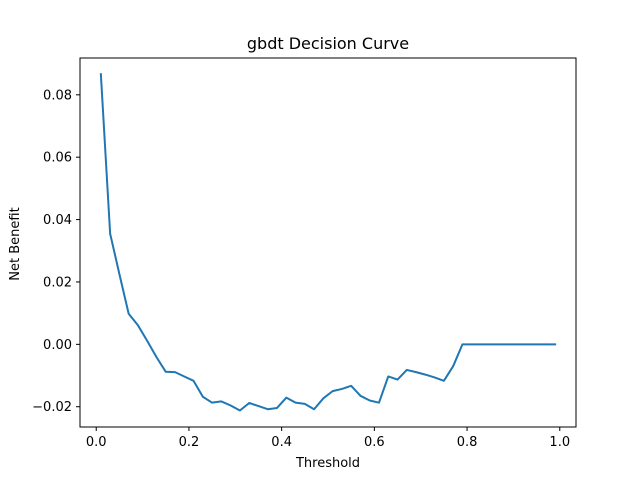 The height and width of the screenshot is (480, 640). Describe the element at coordinates (281, 442) in the screenshot. I see `x-tick-label: 0.4` at that location.